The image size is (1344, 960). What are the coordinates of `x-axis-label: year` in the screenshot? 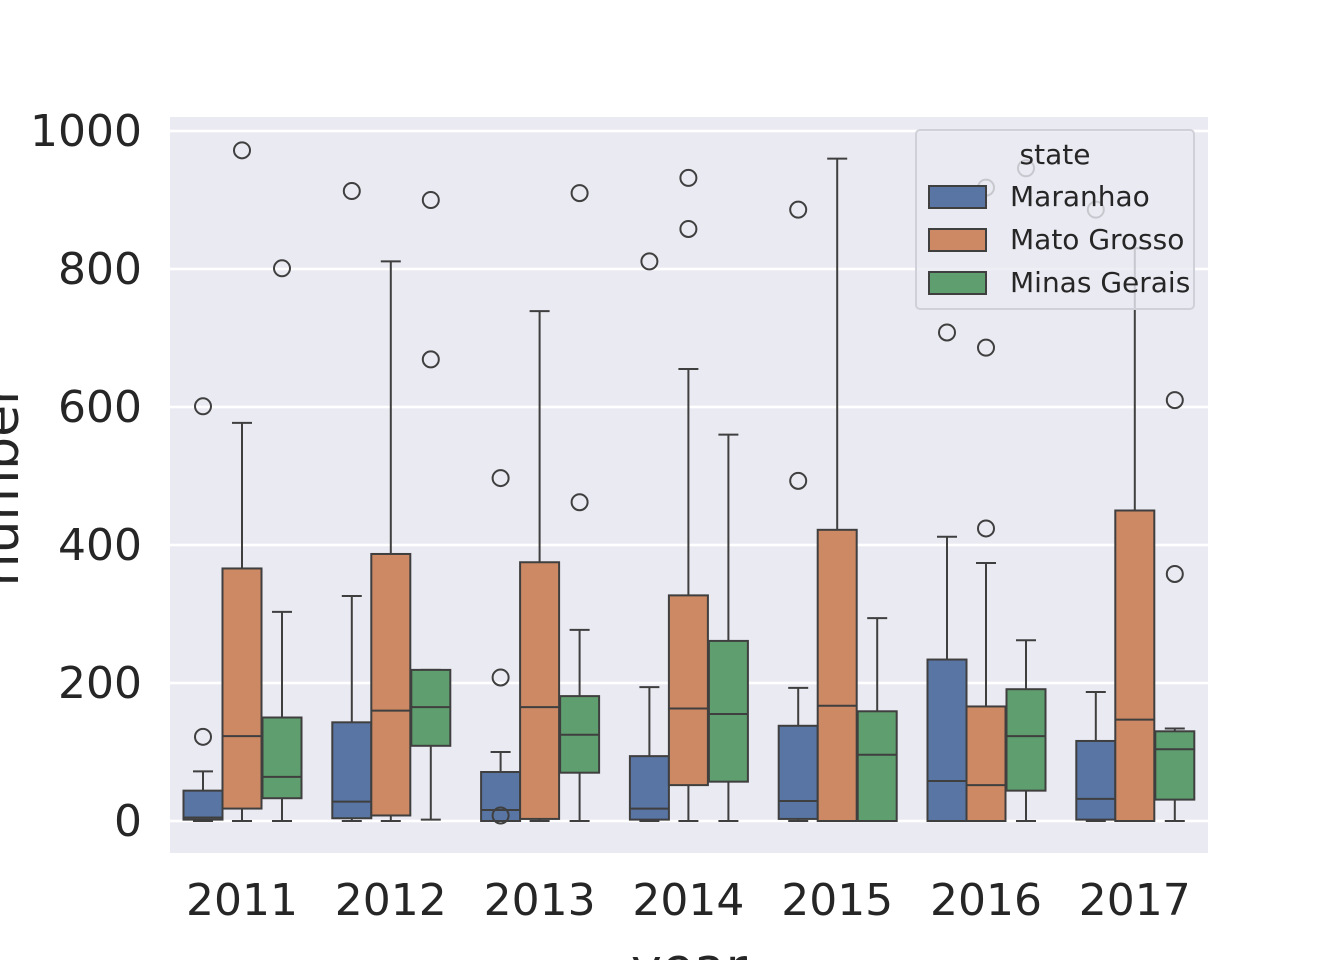 It's located at (689, 949).